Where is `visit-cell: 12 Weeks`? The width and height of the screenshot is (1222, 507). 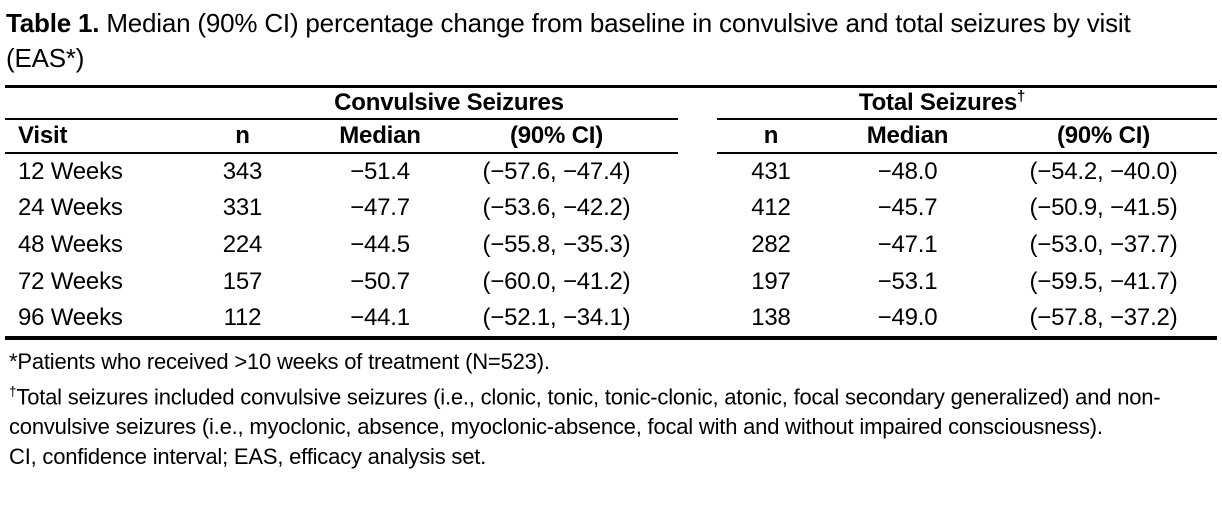 visit-cell: 12 Weeks is located at coordinates (70, 171).